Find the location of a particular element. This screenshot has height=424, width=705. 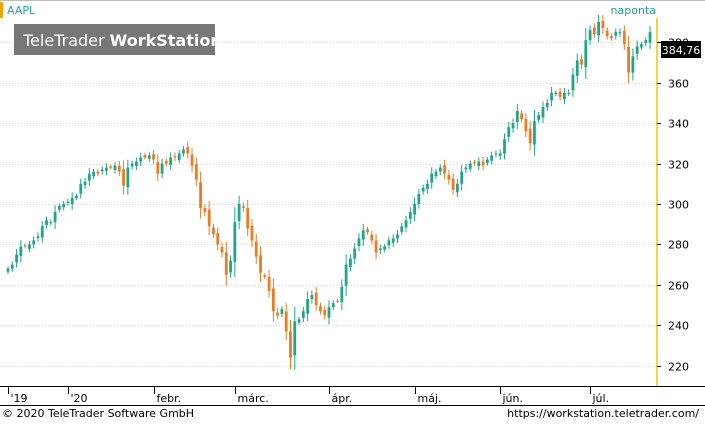

period-label: naponta is located at coordinates (633, 10).